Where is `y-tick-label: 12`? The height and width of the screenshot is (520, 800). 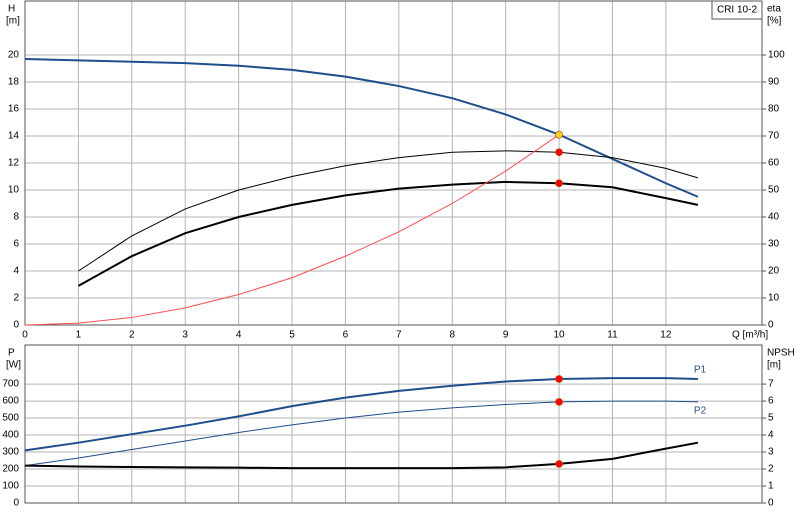
y-tick-label: 12 is located at coordinates (14, 163).